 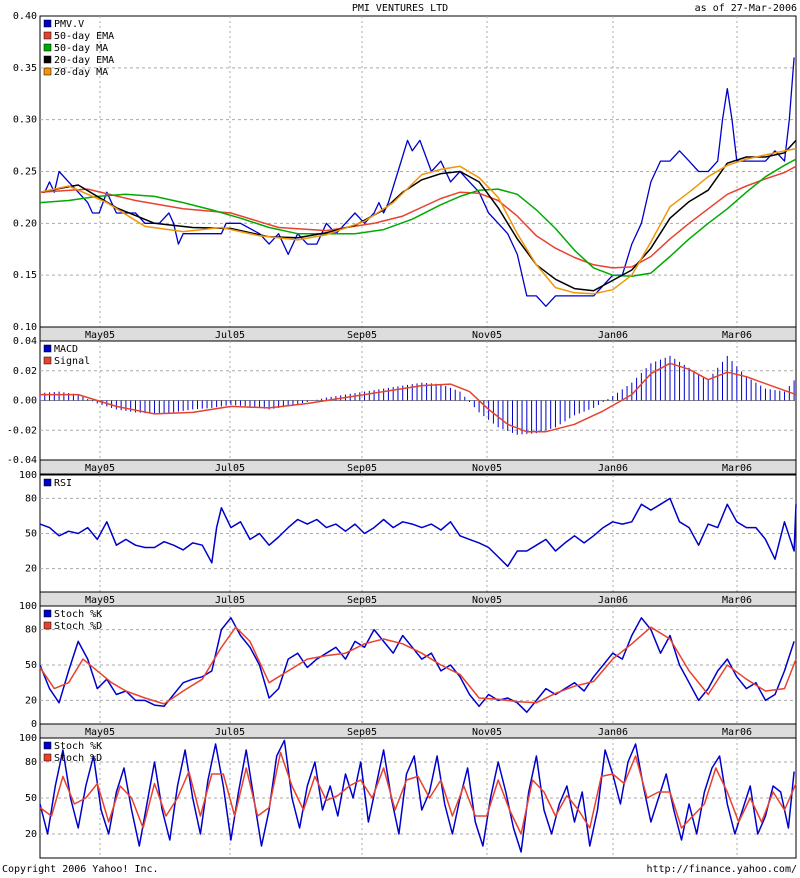 I want to click on macd-month-label: Jul05, so click(x=230, y=468).